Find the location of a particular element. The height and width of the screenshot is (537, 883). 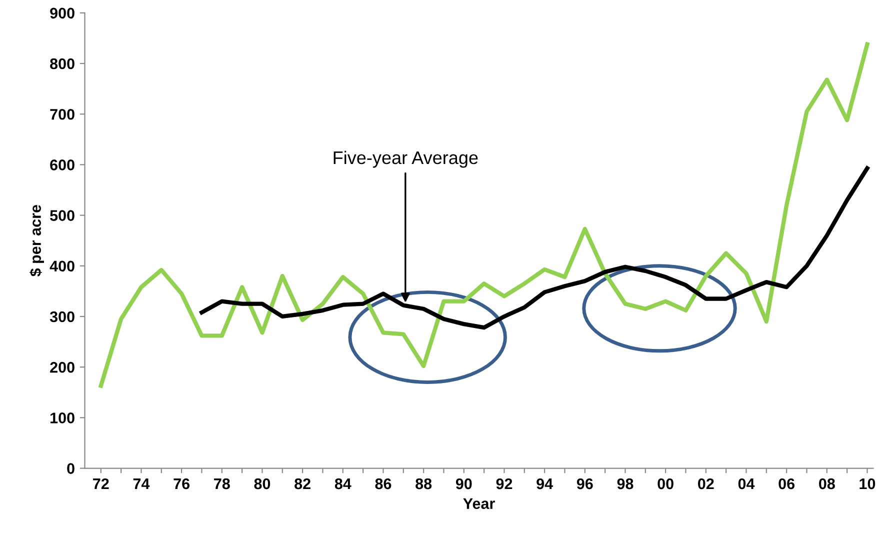

x-tick-label: 94 is located at coordinates (544, 484).